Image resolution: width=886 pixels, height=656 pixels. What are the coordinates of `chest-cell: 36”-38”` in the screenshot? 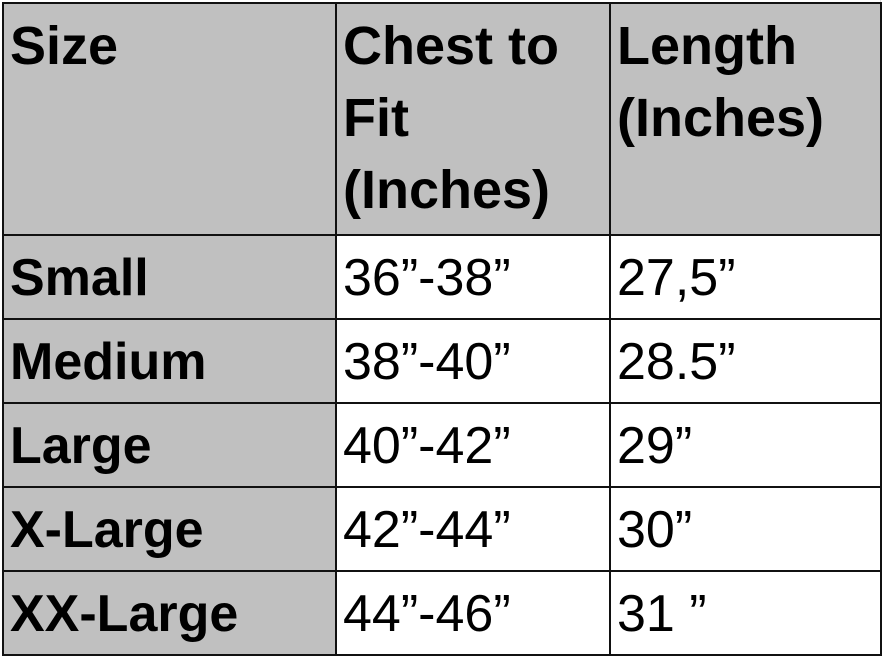 It's located at (473, 277).